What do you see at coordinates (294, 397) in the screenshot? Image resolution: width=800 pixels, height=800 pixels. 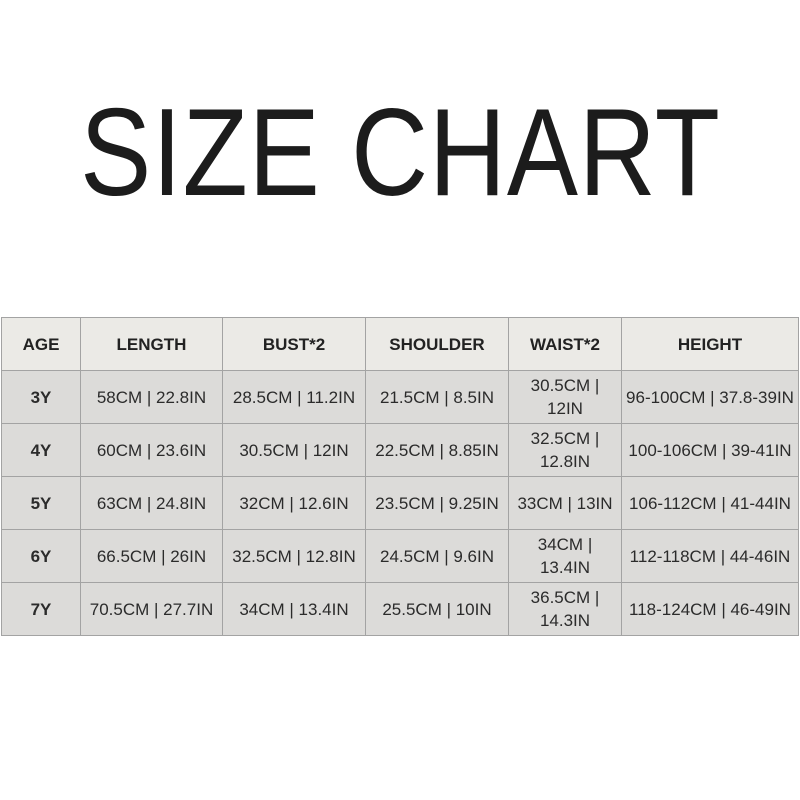 I see `cell-bust: 28.5CM | 11.2IN` at bounding box center [294, 397].